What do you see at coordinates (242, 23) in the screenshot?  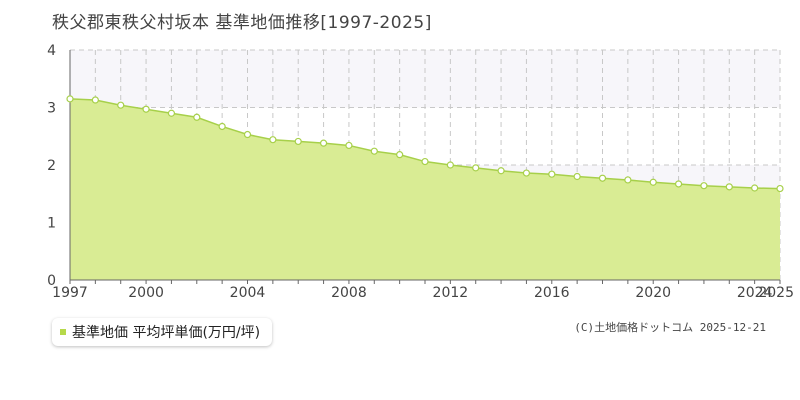 I see `chart-title: 秩父郡東秩父村坂本 基準地価推移[1997-2025]` at bounding box center [242, 23].